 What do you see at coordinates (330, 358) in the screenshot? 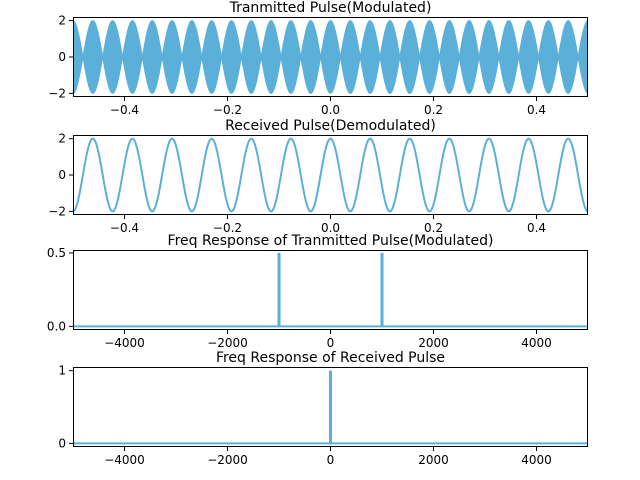
I see `subplot-title: Freq Response of Received Pulse` at bounding box center [330, 358].